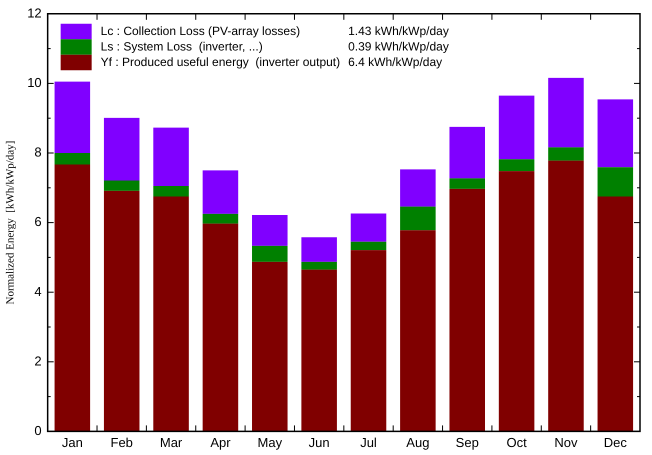 The height and width of the screenshot is (455, 652). I want to click on y-tick-label: 10, so click(34, 82).